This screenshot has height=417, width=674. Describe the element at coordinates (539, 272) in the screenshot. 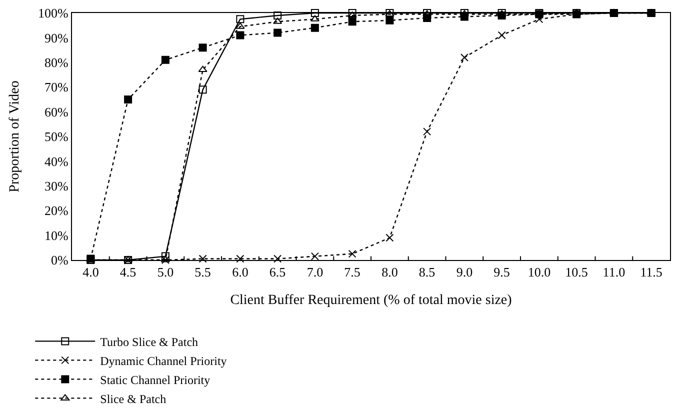

I see `x-tick-label: 10.0` at that location.